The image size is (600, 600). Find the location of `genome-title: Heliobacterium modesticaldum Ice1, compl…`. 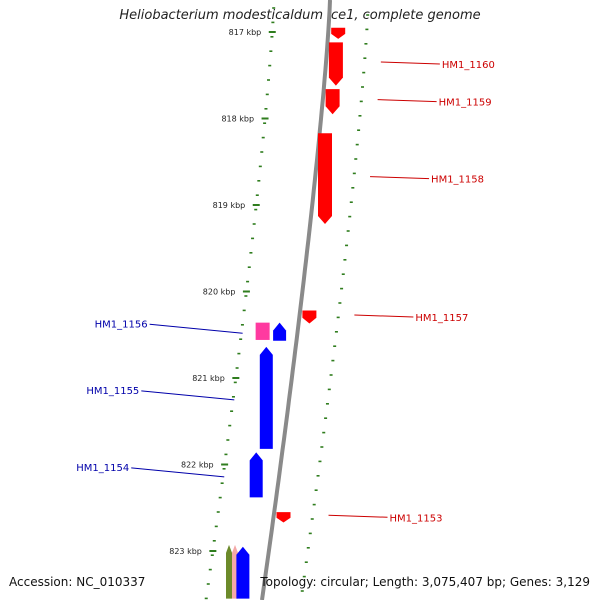

genome-title: Heliobacterium modesticaldum Ice1, compl… is located at coordinates (300, 15).